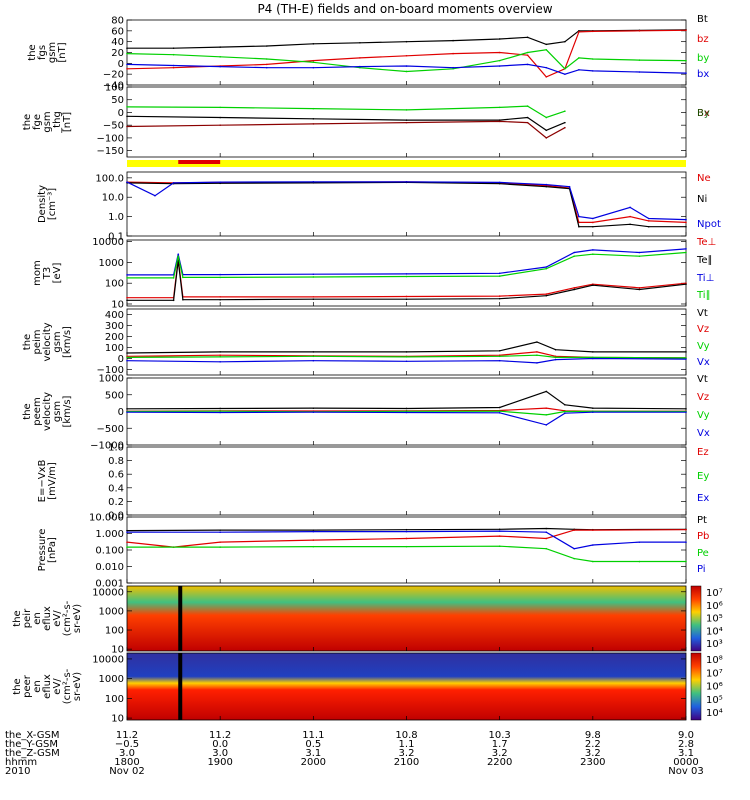 The width and height of the screenshot is (750, 800). What do you see at coordinates (116, 516) in the screenshot?
I see `y-tick-label: 0.0` at bounding box center [116, 516].